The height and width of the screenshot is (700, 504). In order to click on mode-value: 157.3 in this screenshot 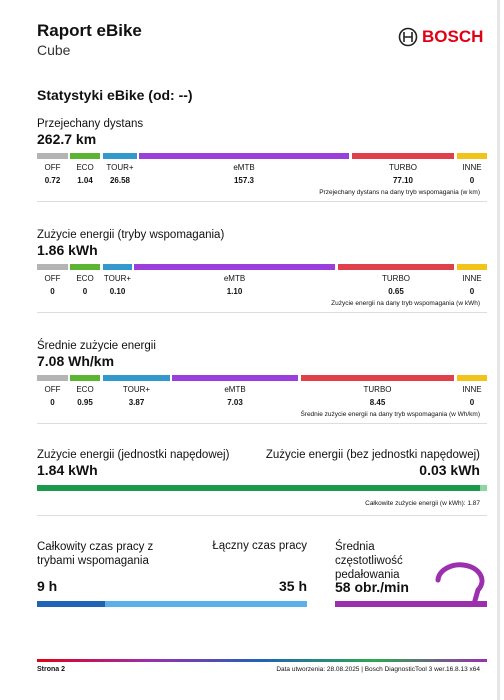, I will do `click(244, 180)`.